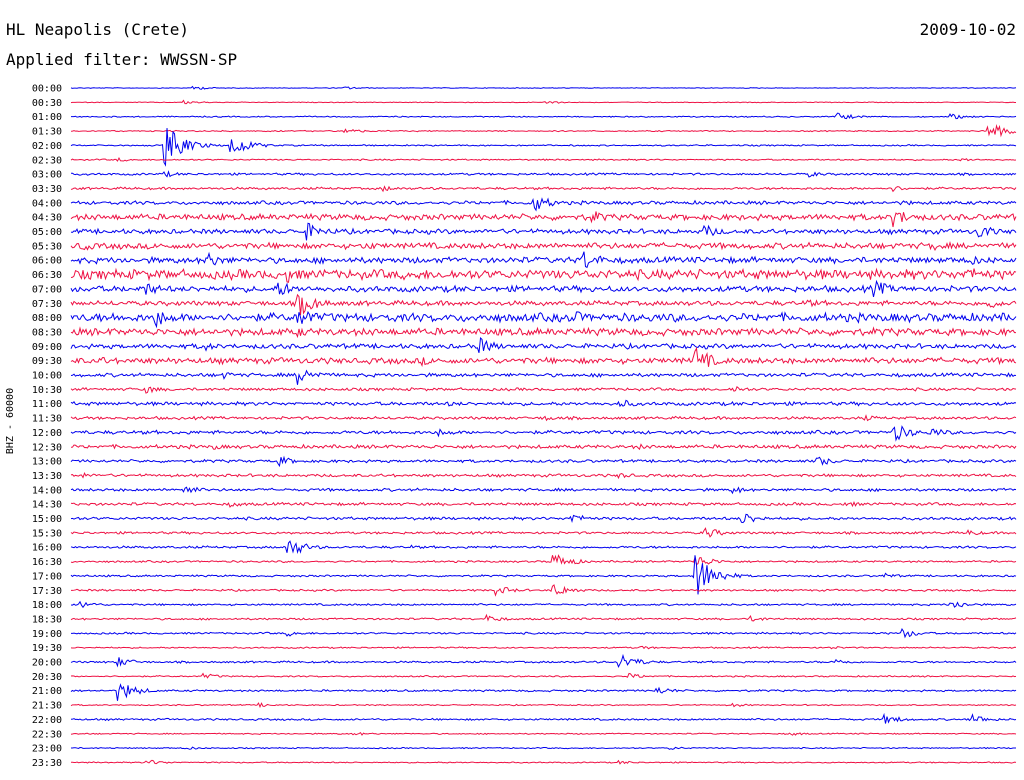 This screenshot has width=1024, height=780. Describe the element at coordinates (47, 749) in the screenshot. I see `time-label: 23:00` at that location.